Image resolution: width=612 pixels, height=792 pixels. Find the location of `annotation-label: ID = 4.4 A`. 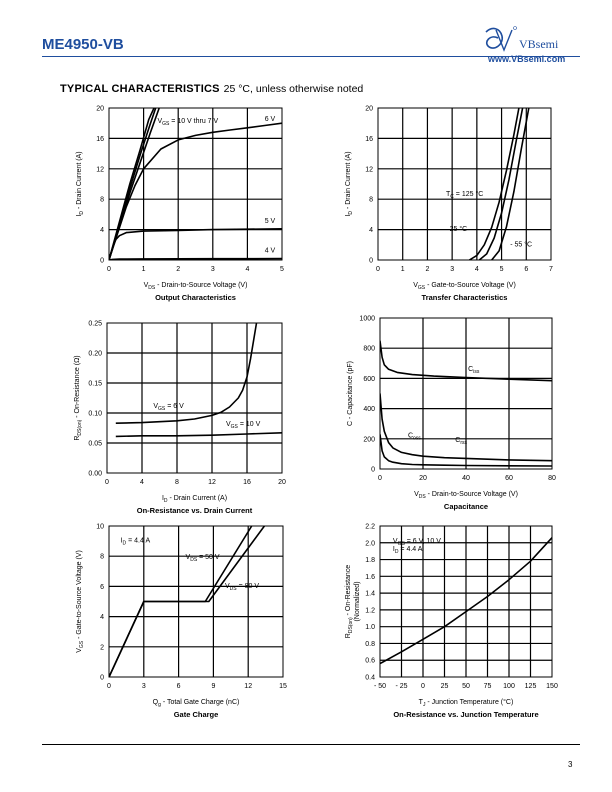

annotation-label: ID = 4.4 A is located at coordinates (408, 550).